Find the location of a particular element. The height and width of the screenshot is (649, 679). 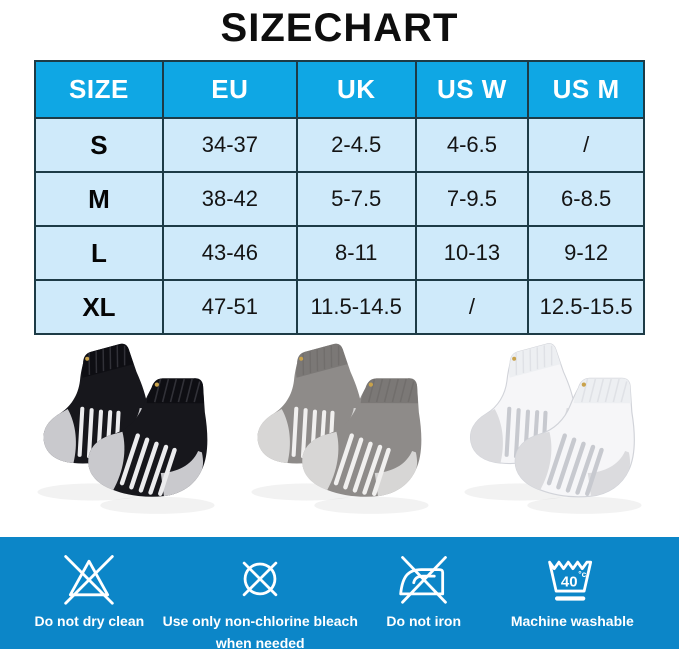

non-chlorine-bleach-icon is located at coordinates (260, 578).